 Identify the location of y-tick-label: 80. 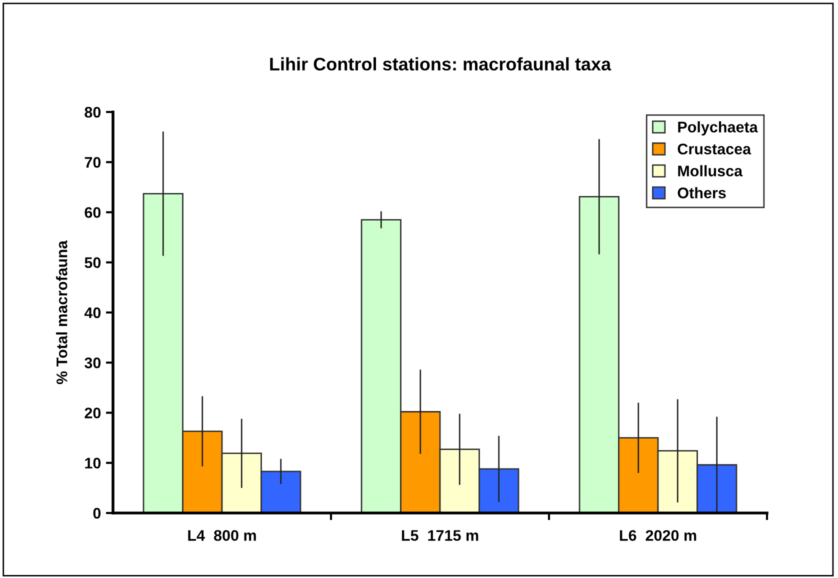
(92, 112).